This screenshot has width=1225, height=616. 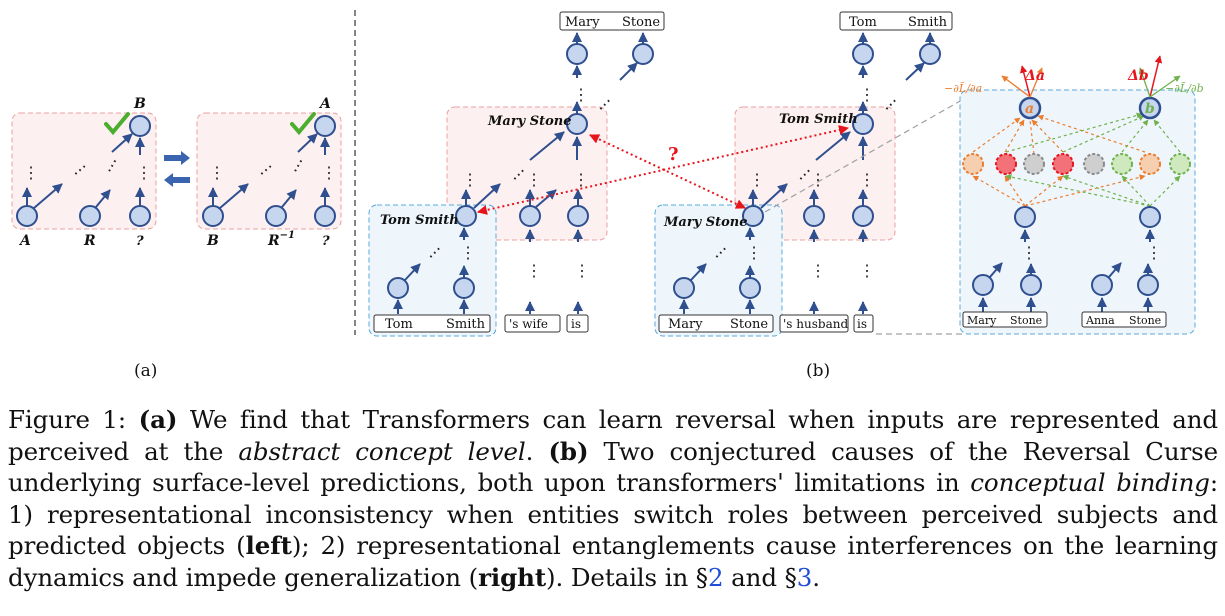 What do you see at coordinates (529, 121) in the screenshot?
I see `concept-label-top-1: Mary Stone` at bounding box center [529, 121].